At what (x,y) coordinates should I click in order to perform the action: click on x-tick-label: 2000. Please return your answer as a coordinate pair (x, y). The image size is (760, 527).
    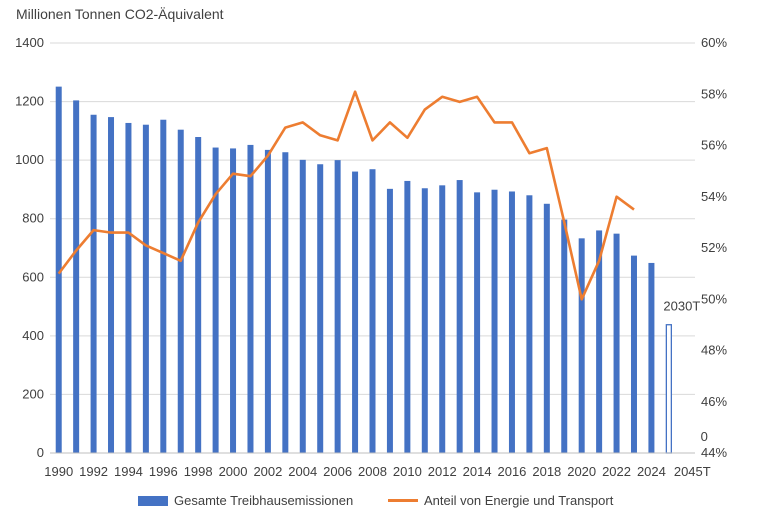
    Looking at the image, I should click on (233, 471).